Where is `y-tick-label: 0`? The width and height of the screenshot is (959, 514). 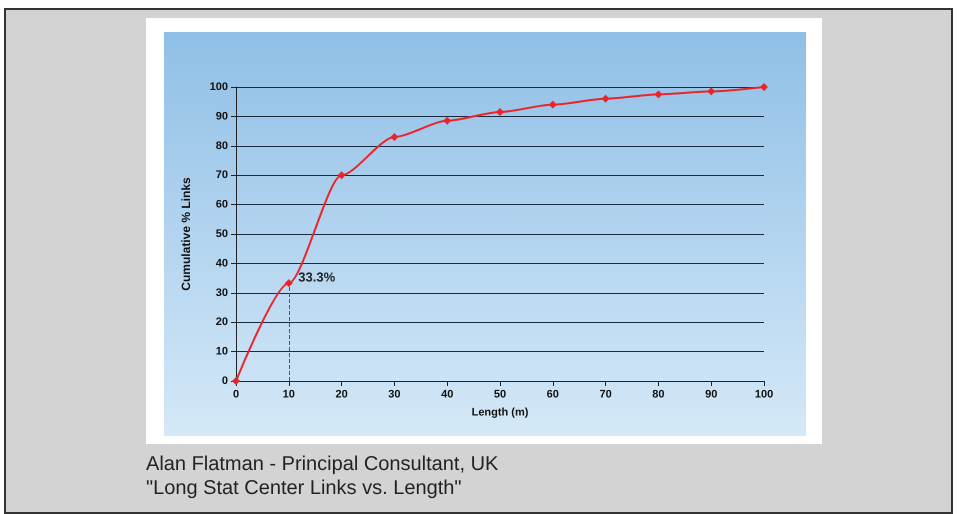
y-tick-label: 0 is located at coordinates (225, 381).